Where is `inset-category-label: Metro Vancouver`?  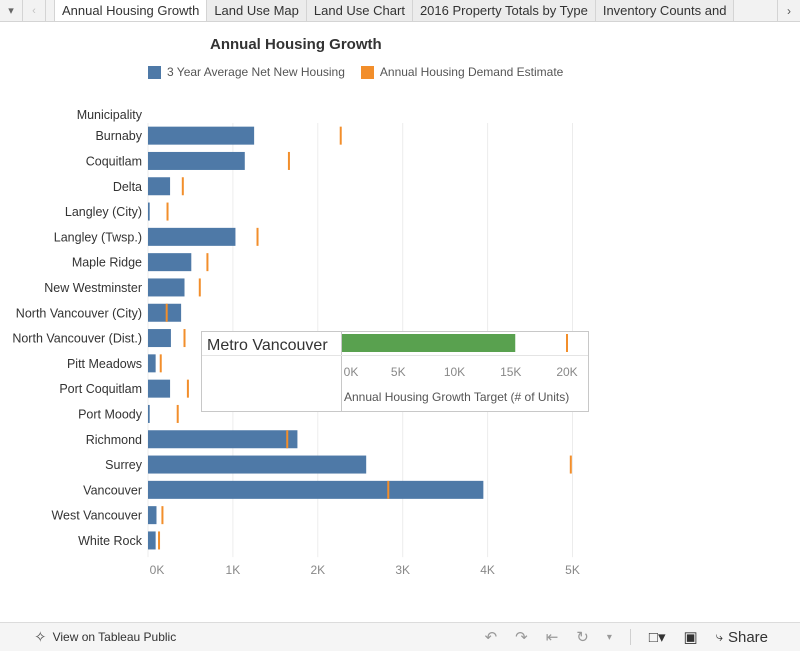 inset-category-label: Metro Vancouver is located at coordinates (267, 345).